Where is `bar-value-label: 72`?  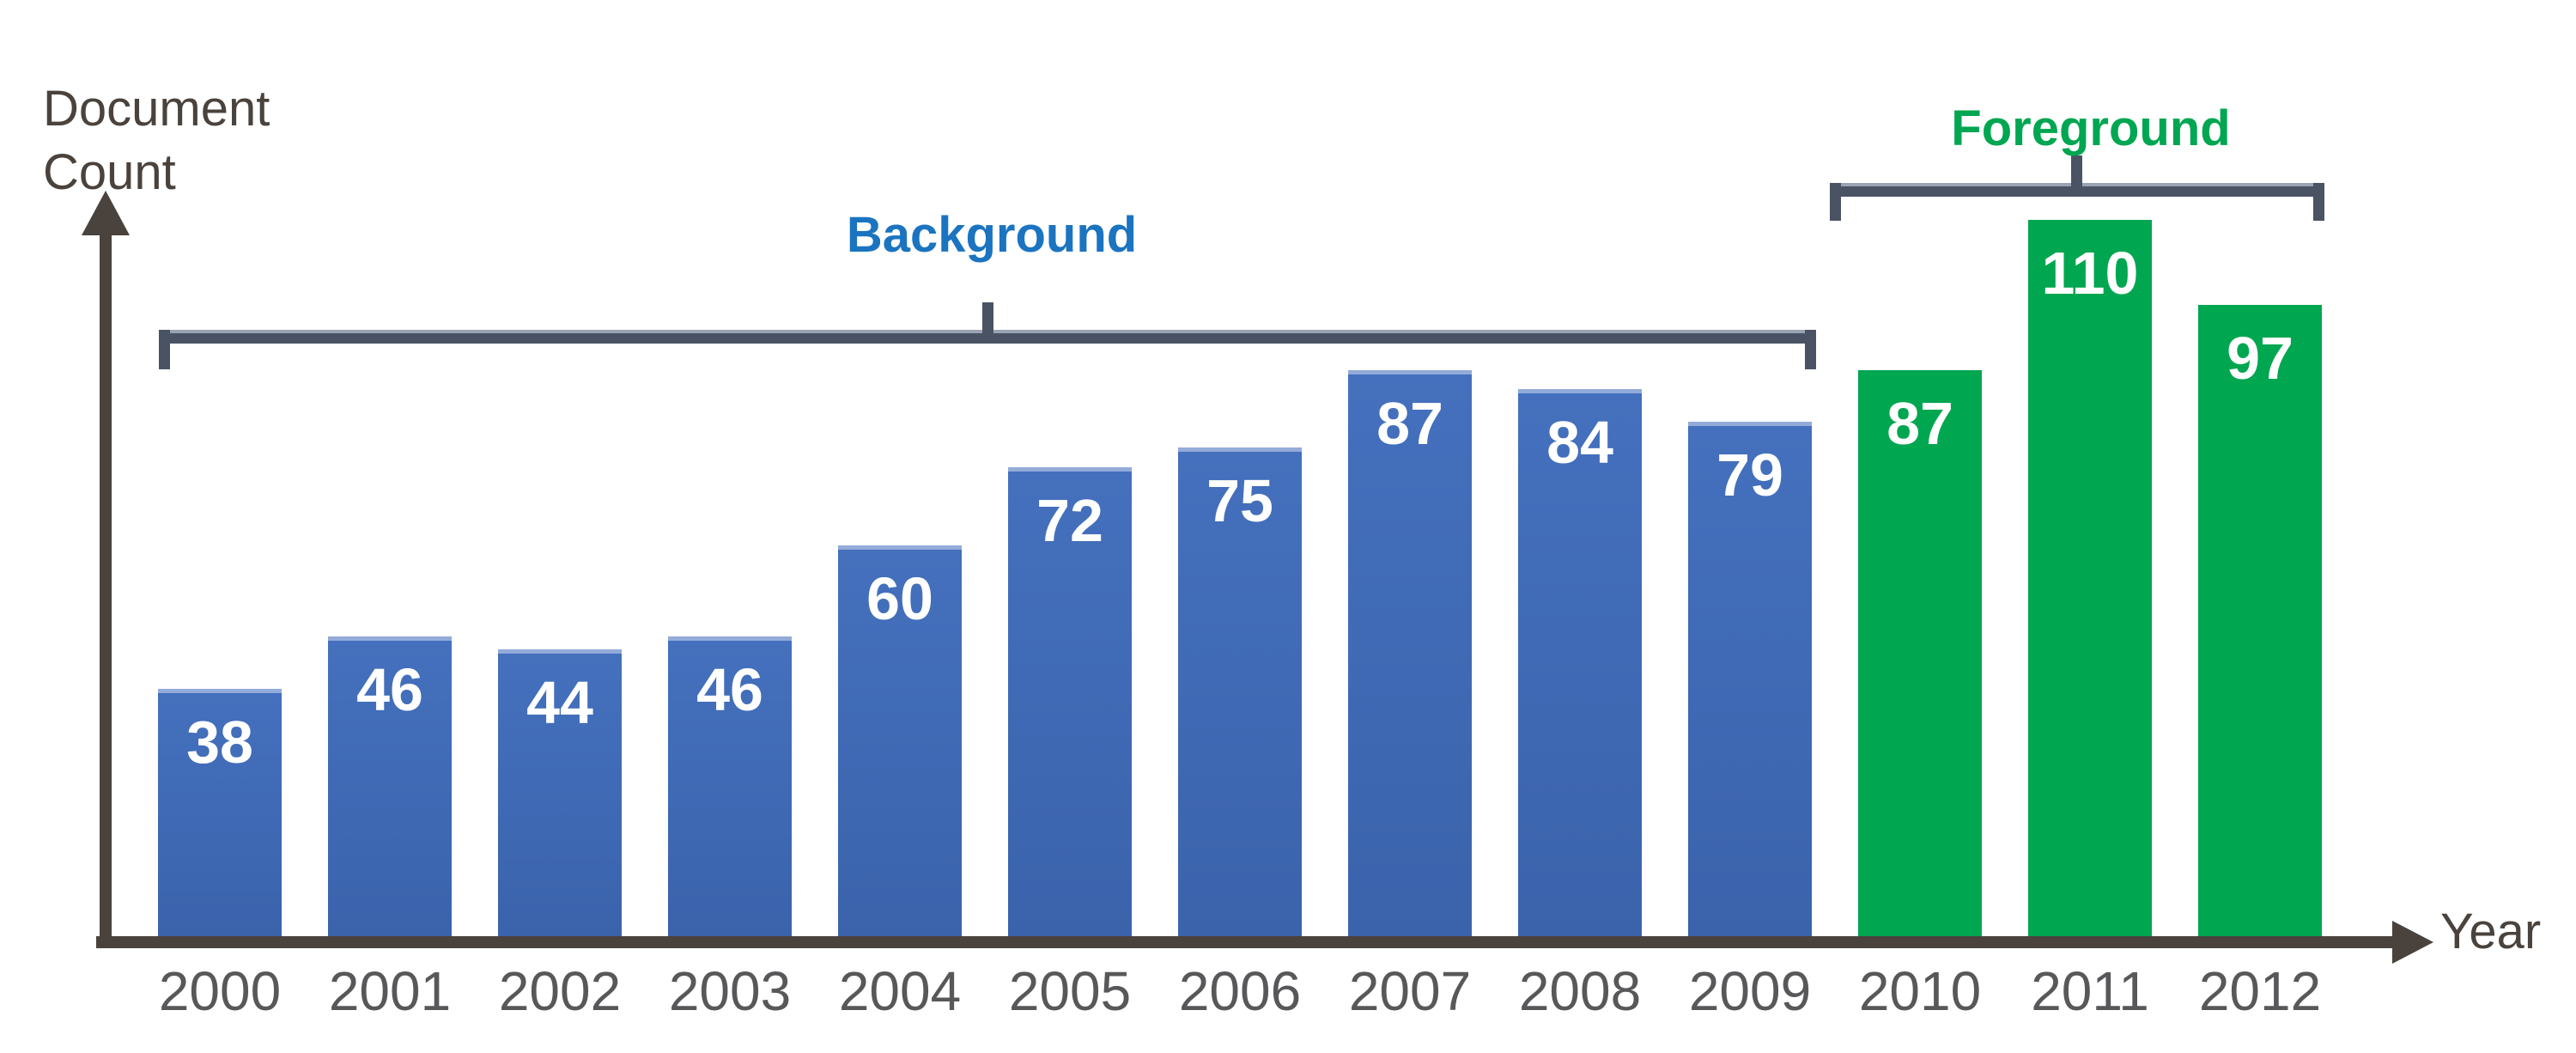 bar-value-label: 72 is located at coordinates (1069, 520).